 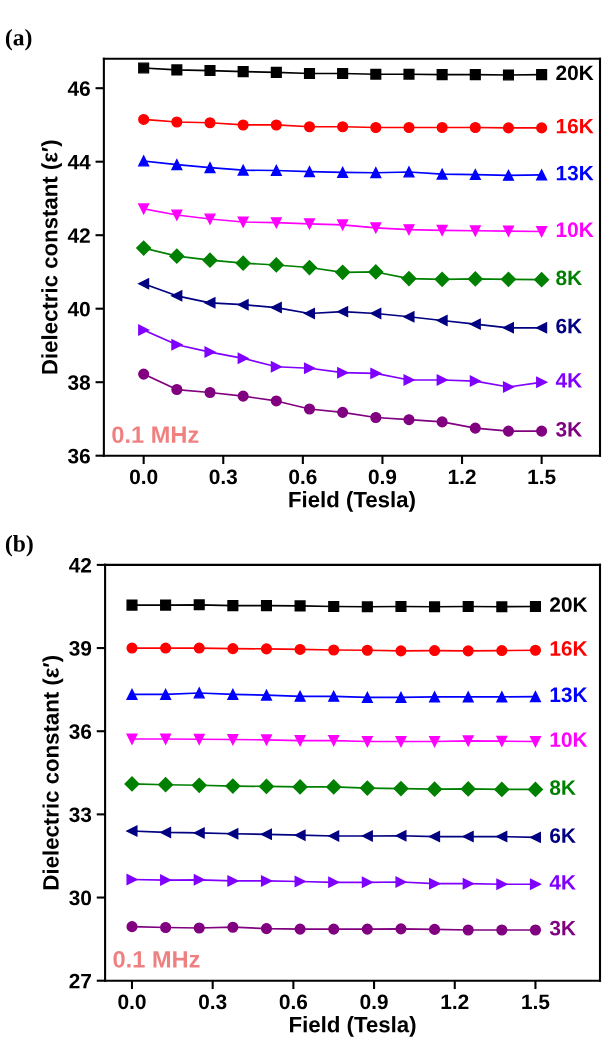 I want to click on series-label: 20K, so click(x=575, y=73).